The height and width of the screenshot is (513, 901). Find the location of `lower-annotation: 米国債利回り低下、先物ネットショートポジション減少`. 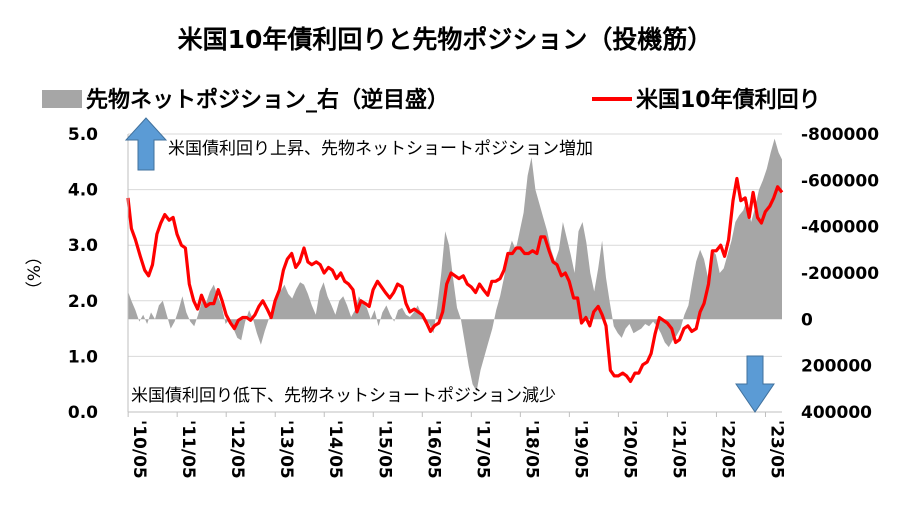

lower-annotation: 米国債利回り低下、先物ネットショートポジション減少 is located at coordinates (343, 396).